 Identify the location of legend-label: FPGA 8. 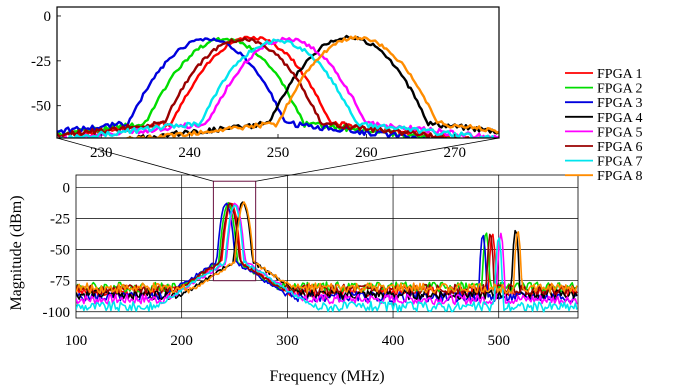
(620, 176).